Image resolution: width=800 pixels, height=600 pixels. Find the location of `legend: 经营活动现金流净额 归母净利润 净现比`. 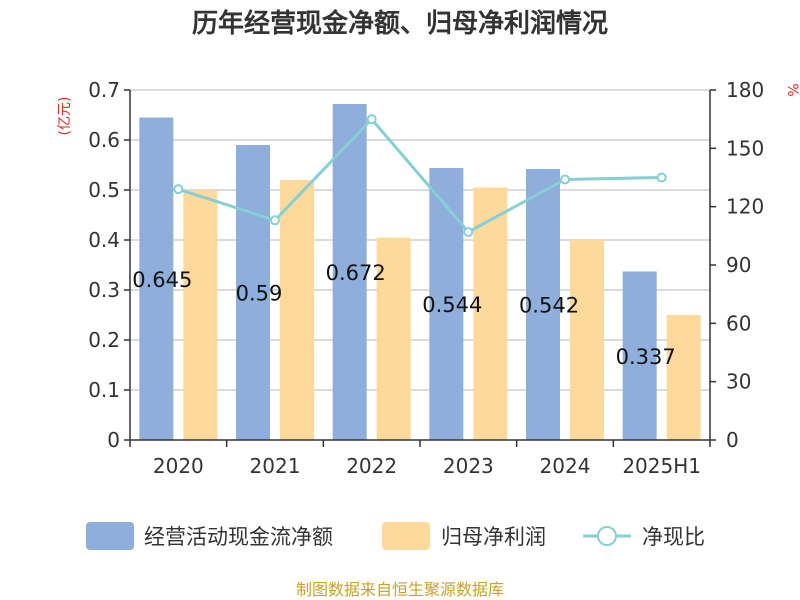

legend: 经营活动现金流净额 归母净利润 净现比 is located at coordinates (395, 536).